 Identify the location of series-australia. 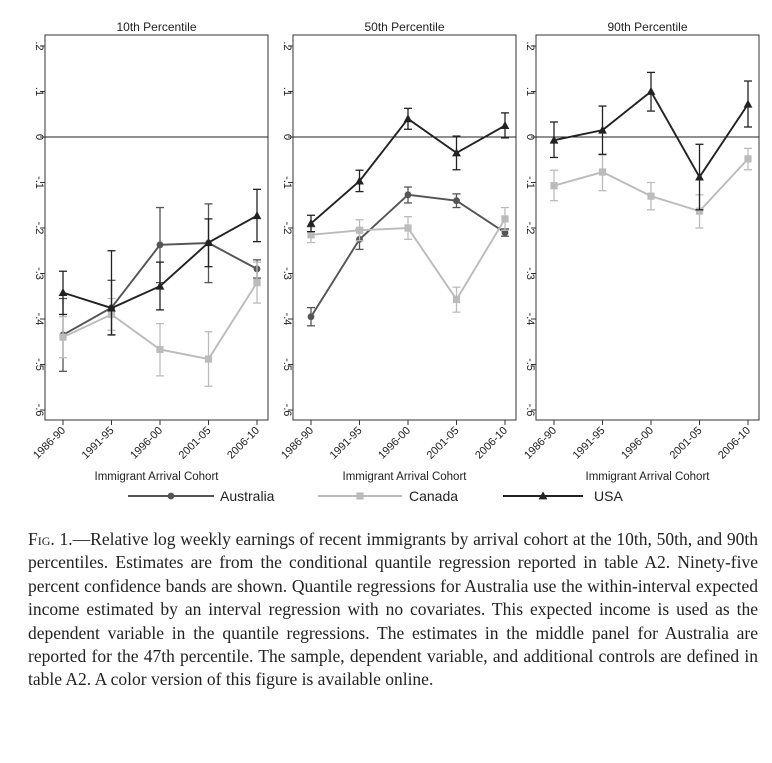
(408, 256).